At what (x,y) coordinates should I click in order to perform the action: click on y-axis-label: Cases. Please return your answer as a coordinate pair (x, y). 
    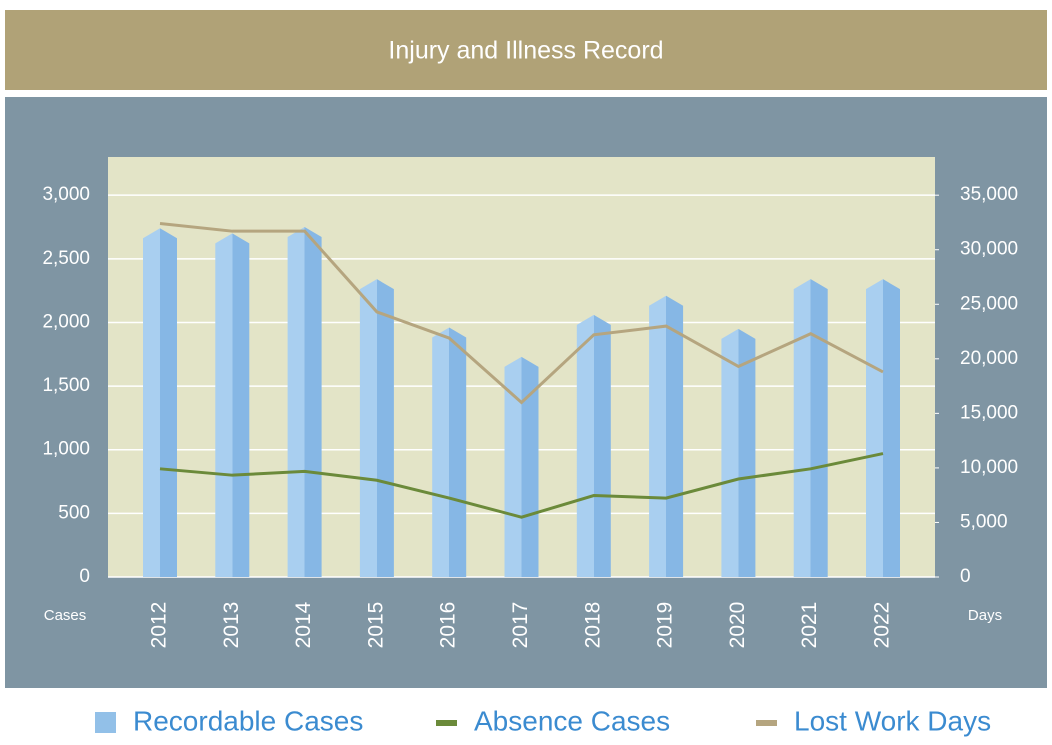
    Looking at the image, I should click on (65, 615).